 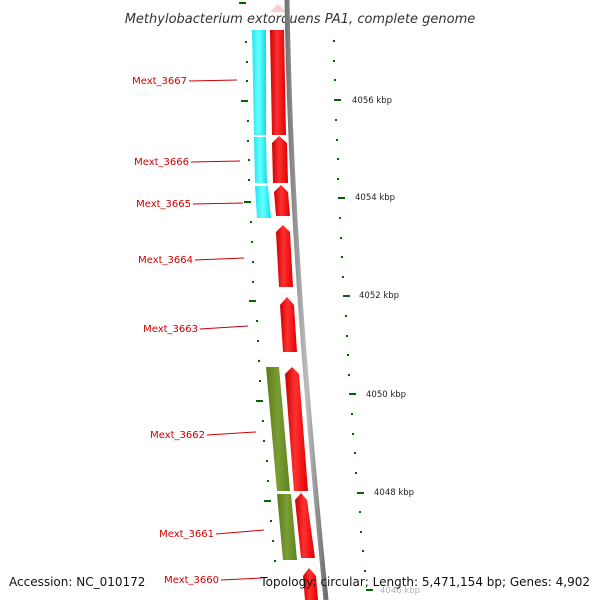 What do you see at coordinates (161, 162) in the screenshot?
I see `gene-label-mext-3666: Mext_3666` at bounding box center [161, 162].